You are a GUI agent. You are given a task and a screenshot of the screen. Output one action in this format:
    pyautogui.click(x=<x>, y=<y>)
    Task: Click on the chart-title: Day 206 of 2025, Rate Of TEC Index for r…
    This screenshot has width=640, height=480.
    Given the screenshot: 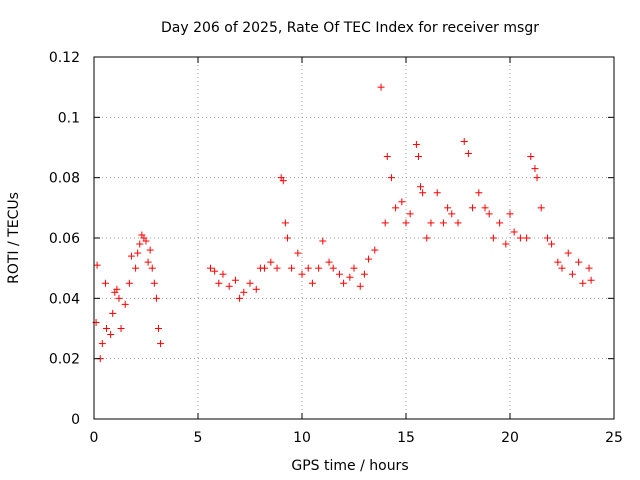 What is the action you would take?
    pyautogui.click(x=350, y=28)
    